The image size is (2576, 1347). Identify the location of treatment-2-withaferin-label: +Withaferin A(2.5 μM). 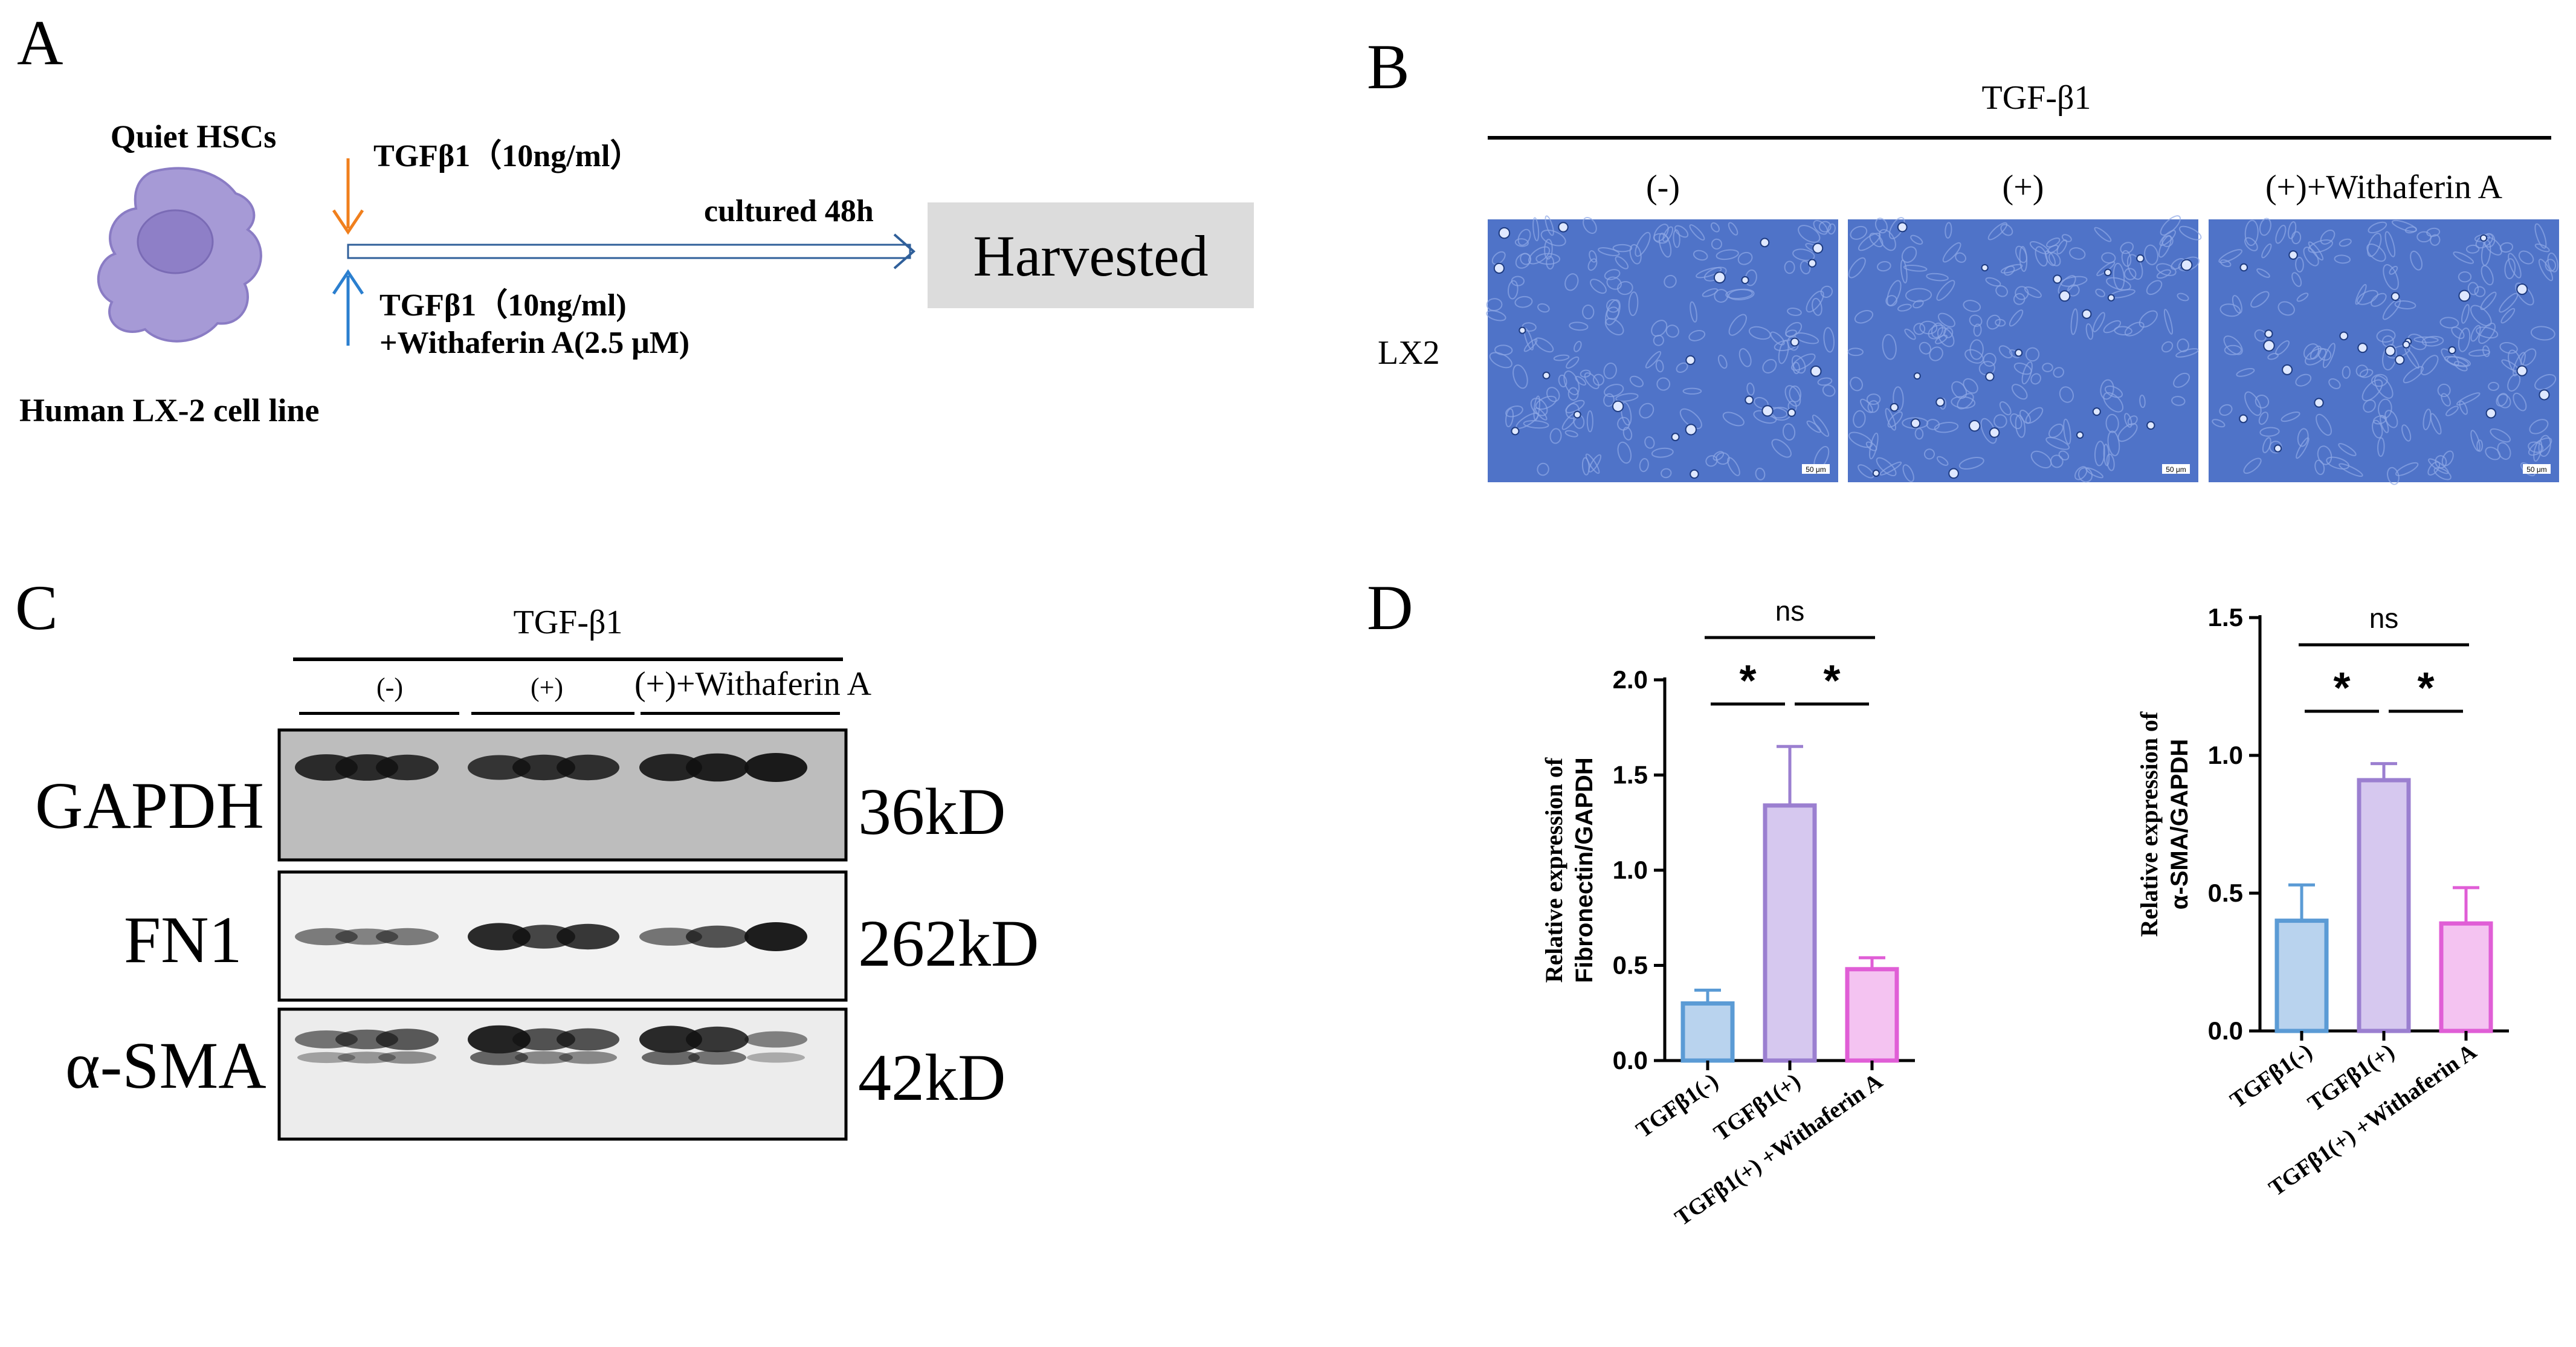
(535, 343).